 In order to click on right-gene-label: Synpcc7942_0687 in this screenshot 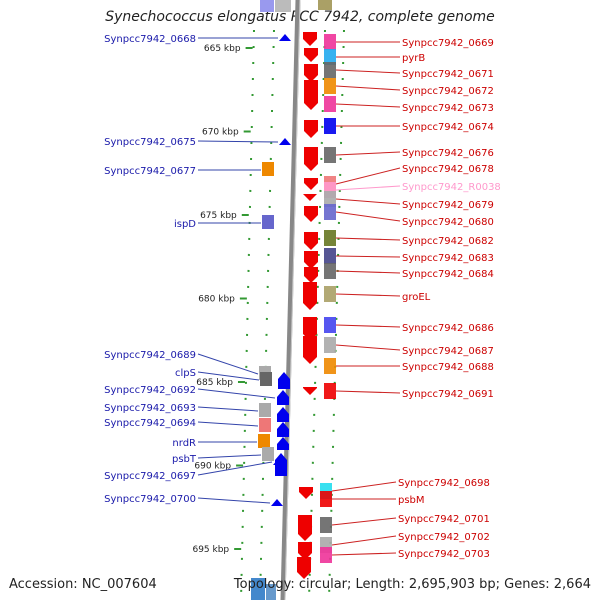, I will do `click(448, 351)`.